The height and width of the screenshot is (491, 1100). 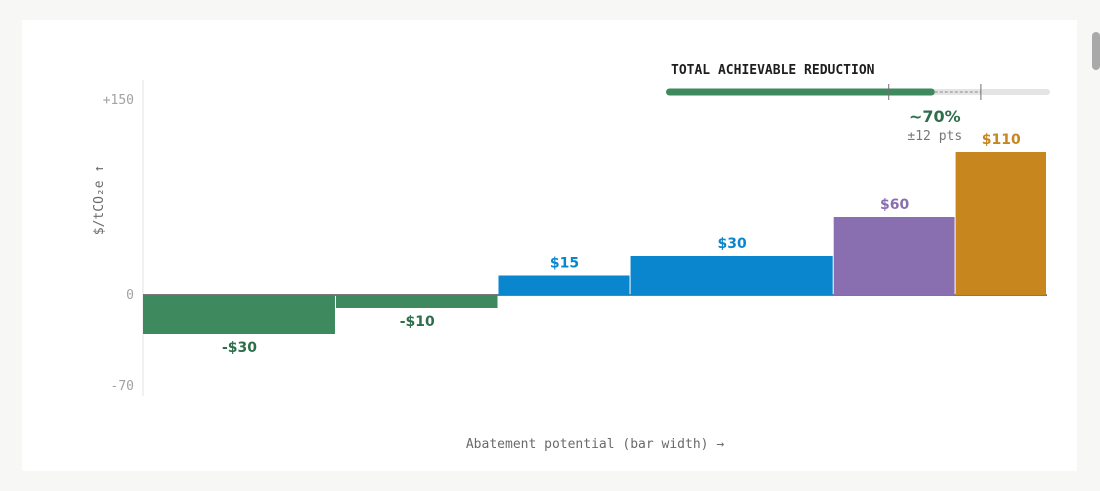 What do you see at coordinates (239, 348) in the screenshot?
I see `bar-value-label: -$30` at bounding box center [239, 348].